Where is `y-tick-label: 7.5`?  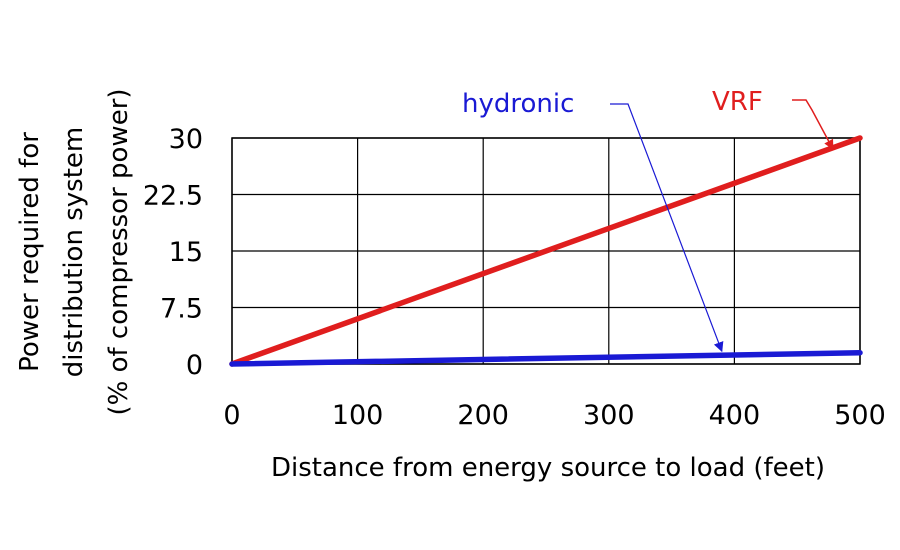 y-tick-label: 7.5 is located at coordinates (181, 309).